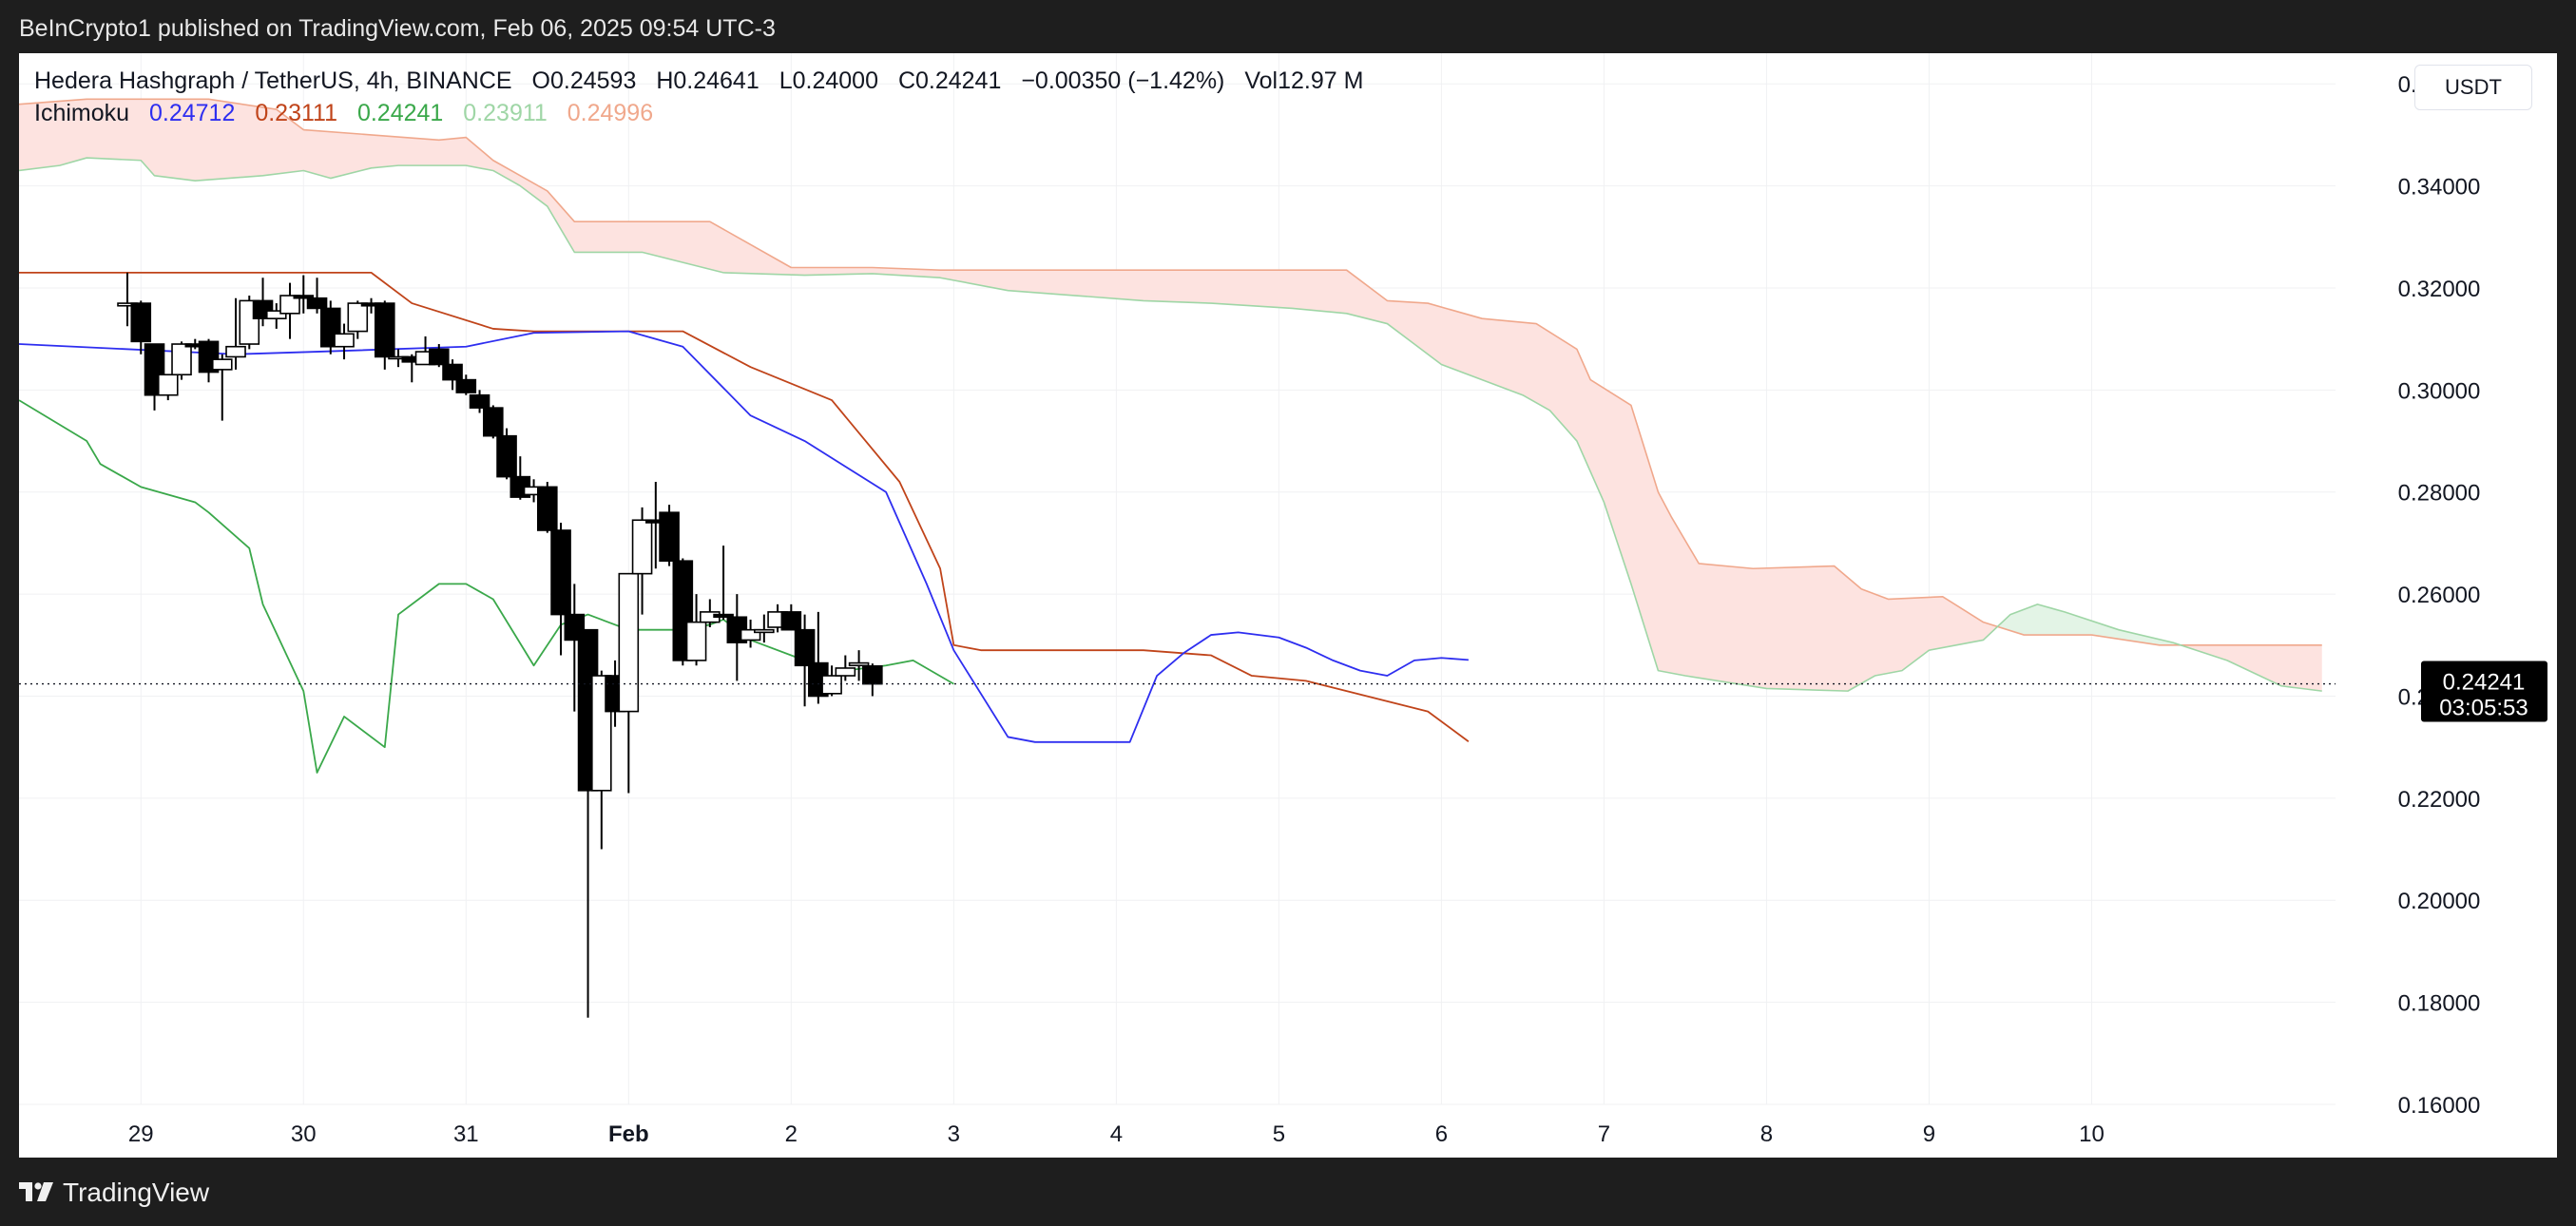  I want to click on tradingview-logo-icon, so click(36, 1192).